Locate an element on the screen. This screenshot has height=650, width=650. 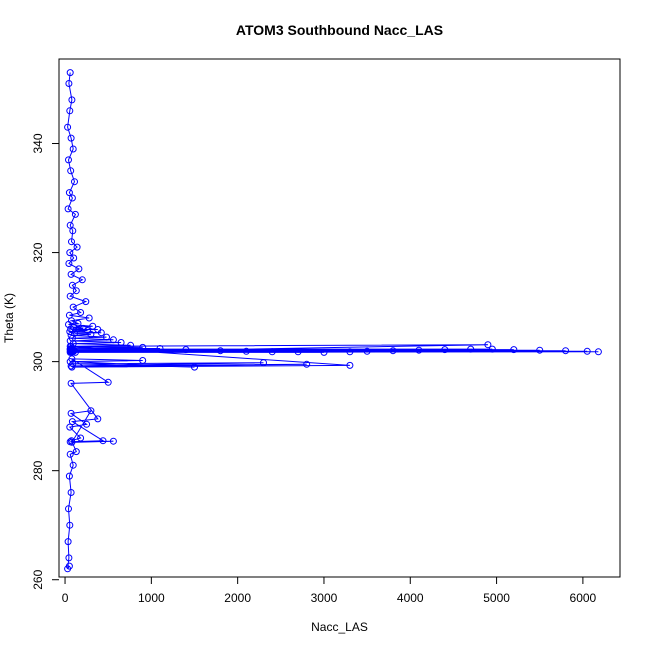
chart-title: ATOM3 Southbound Nacc_LAS is located at coordinates (339, 30).